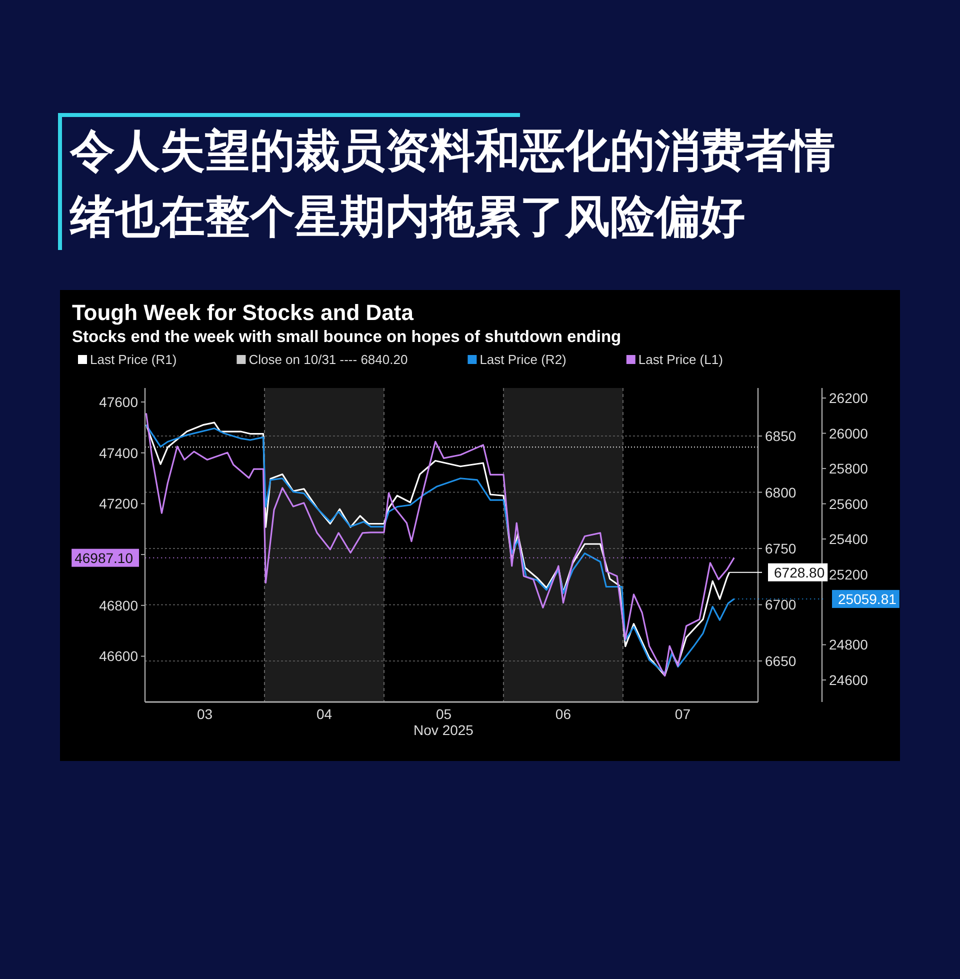 This screenshot has height=979, width=960. What do you see at coordinates (780, 660) in the screenshot?
I see `y2-tick-label: 6650` at bounding box center [780, 660].